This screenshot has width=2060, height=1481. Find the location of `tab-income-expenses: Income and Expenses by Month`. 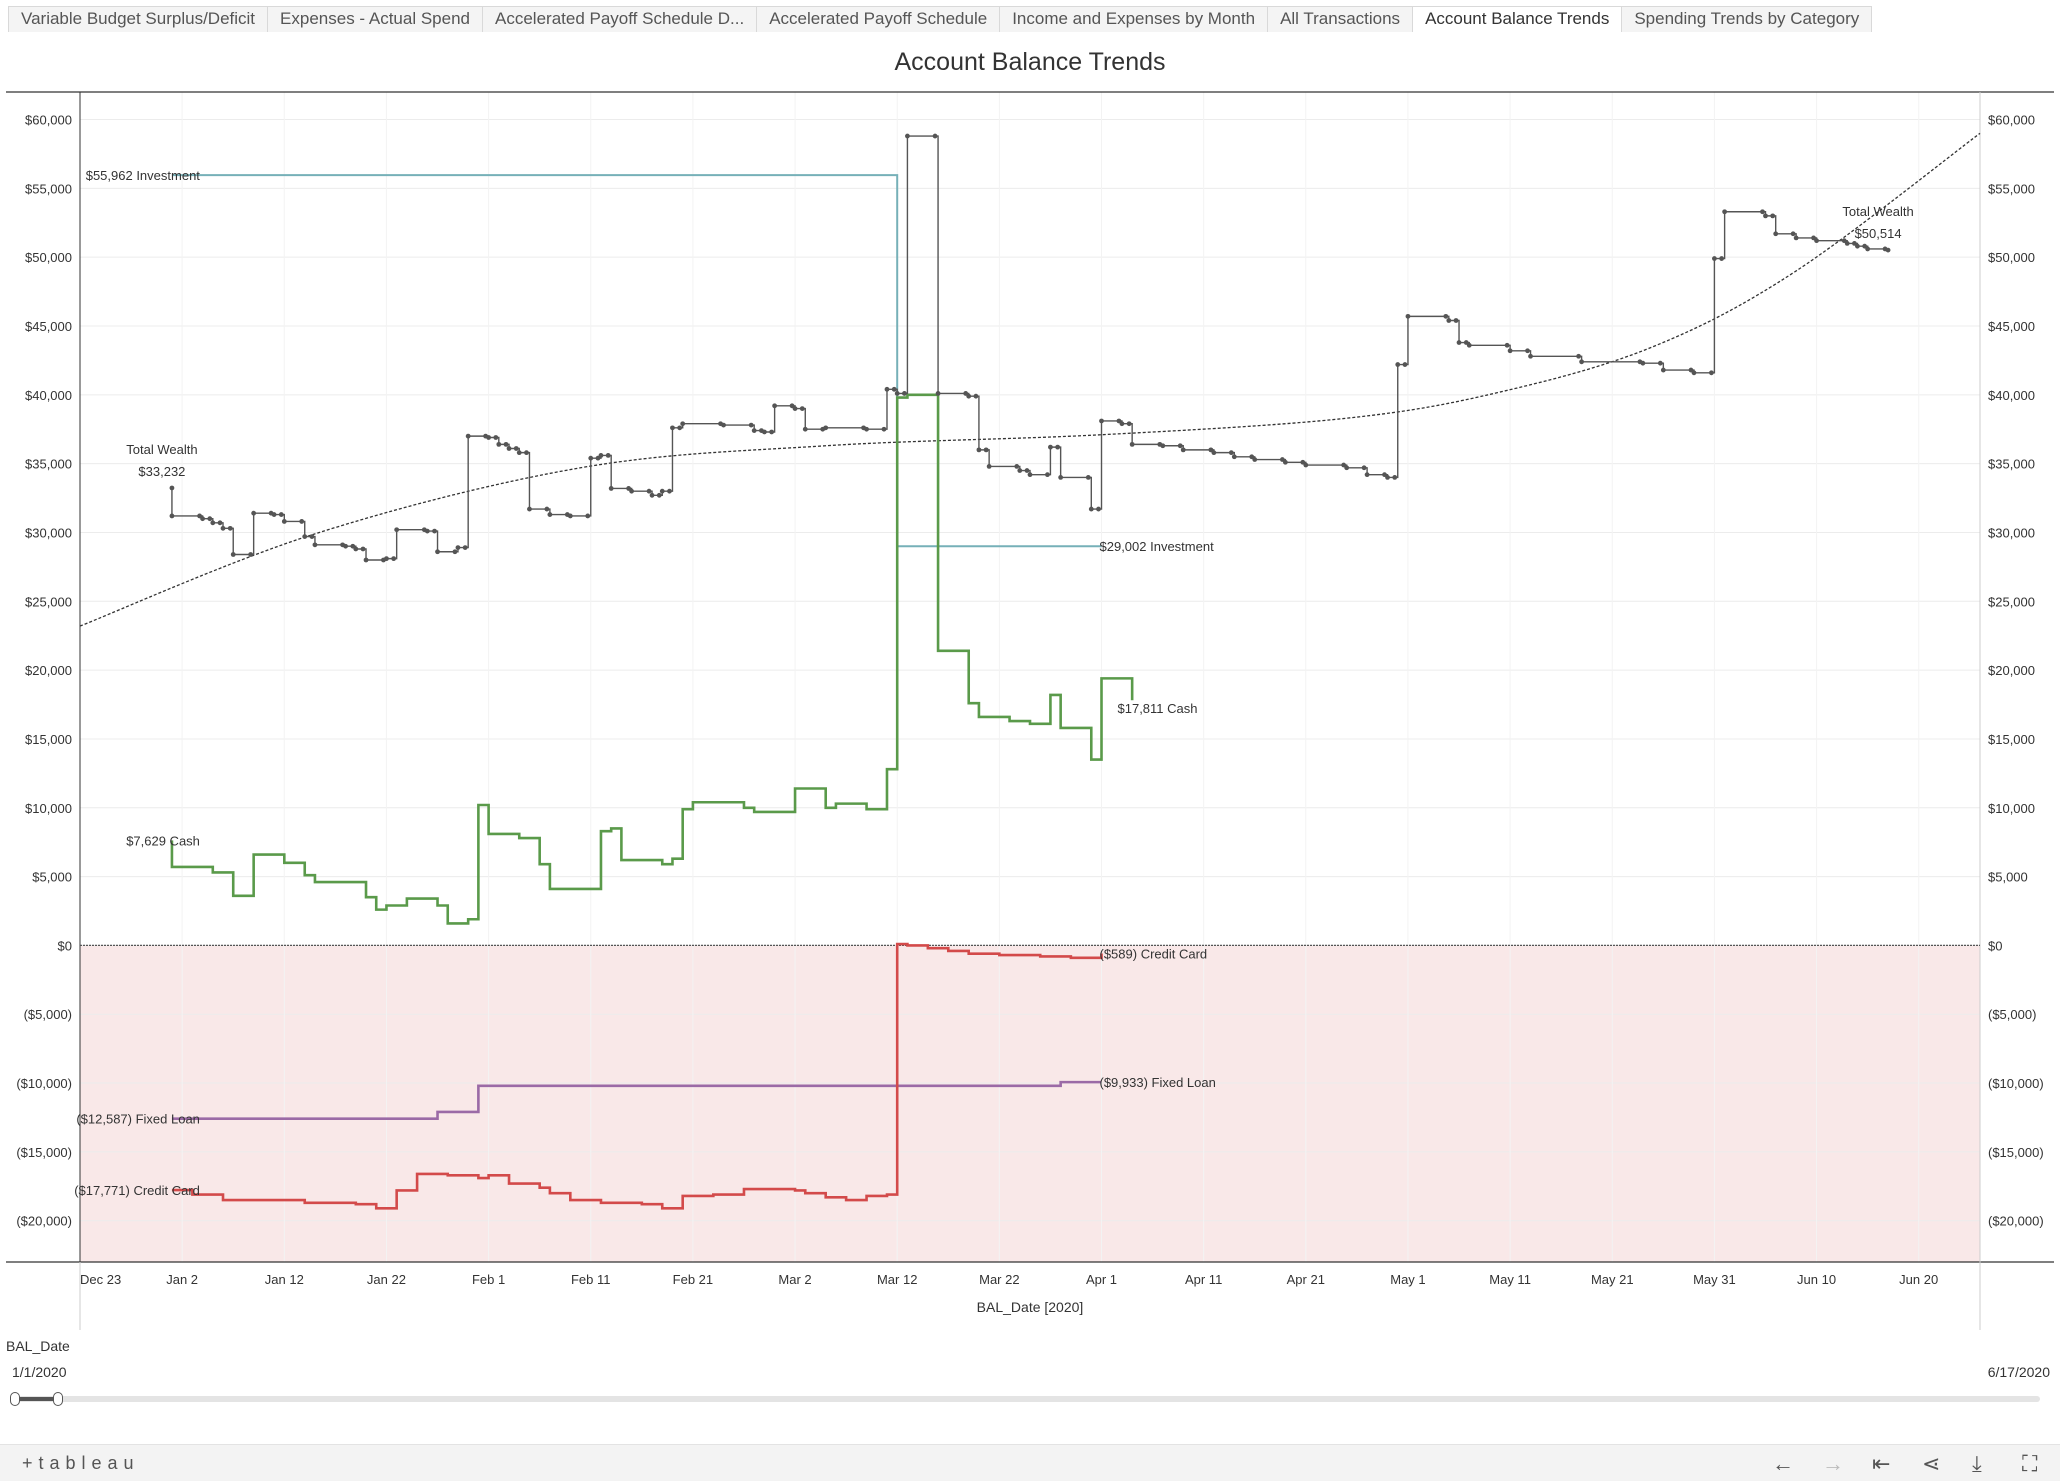

tab-income-expenses: Income and Expenses by Month is located at coordinates (1134, 19).